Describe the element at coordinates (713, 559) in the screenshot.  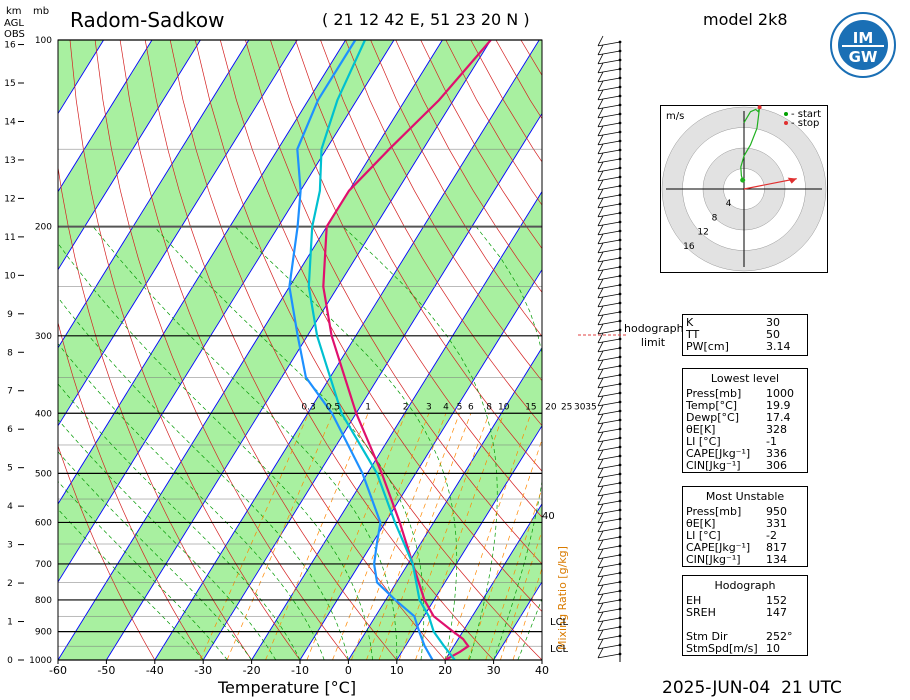
I see `most-unstable-key: CIN[Jkg⁻¹]` at that location.